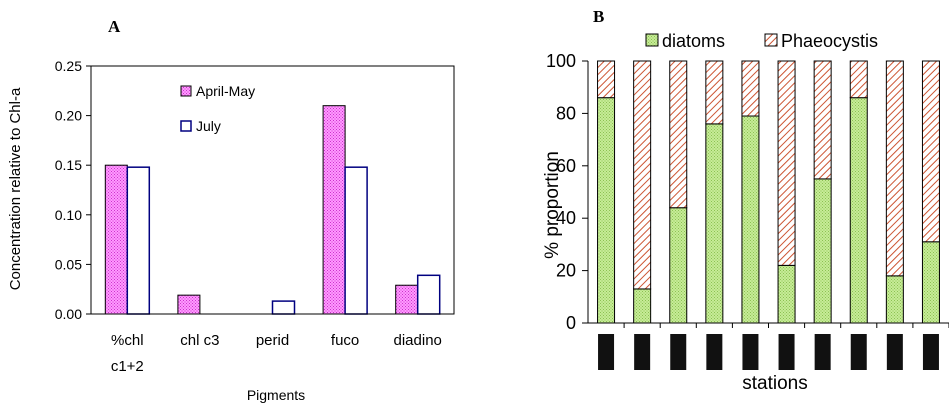  What do you see at coordinates (186, 91) in the screenshot?
I see `legend-april-may-swatch` at bounding box center [186, 91].